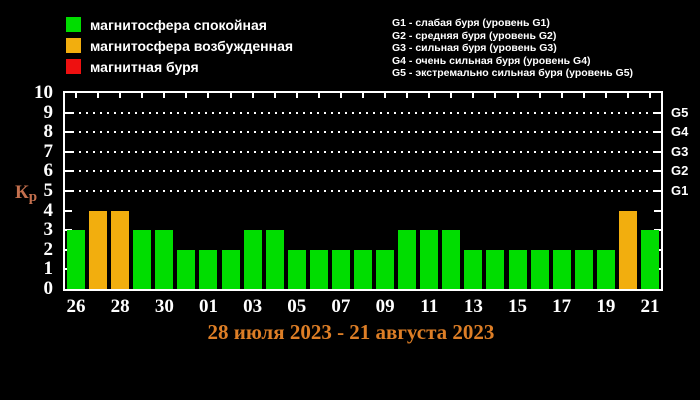 The height and width of the screenshot is (400, 700). I want to click on right-axis-label-g5: G5, so click(680, 112).